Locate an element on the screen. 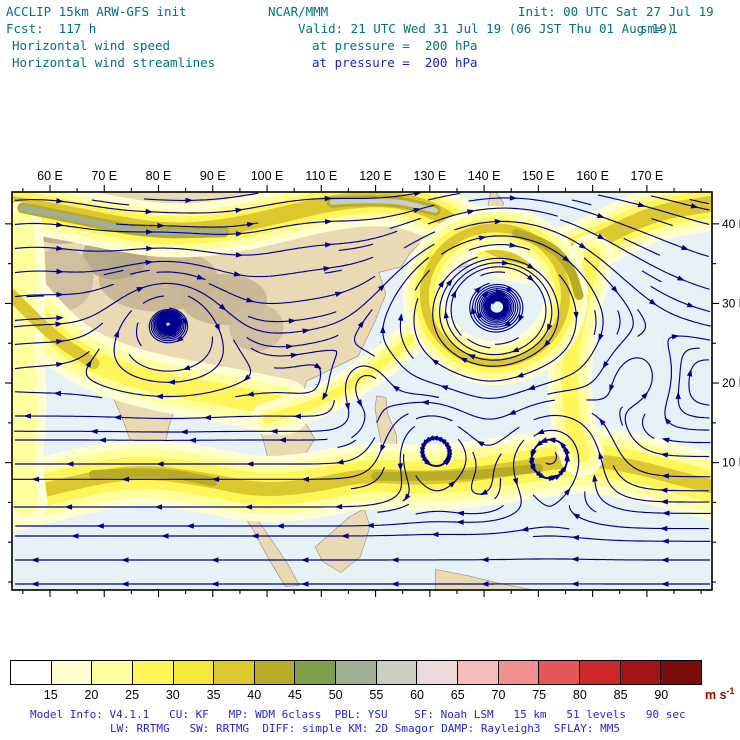 The width and height of the screenshot is (740, 740). colorbar is located at coordinates (356, 672).